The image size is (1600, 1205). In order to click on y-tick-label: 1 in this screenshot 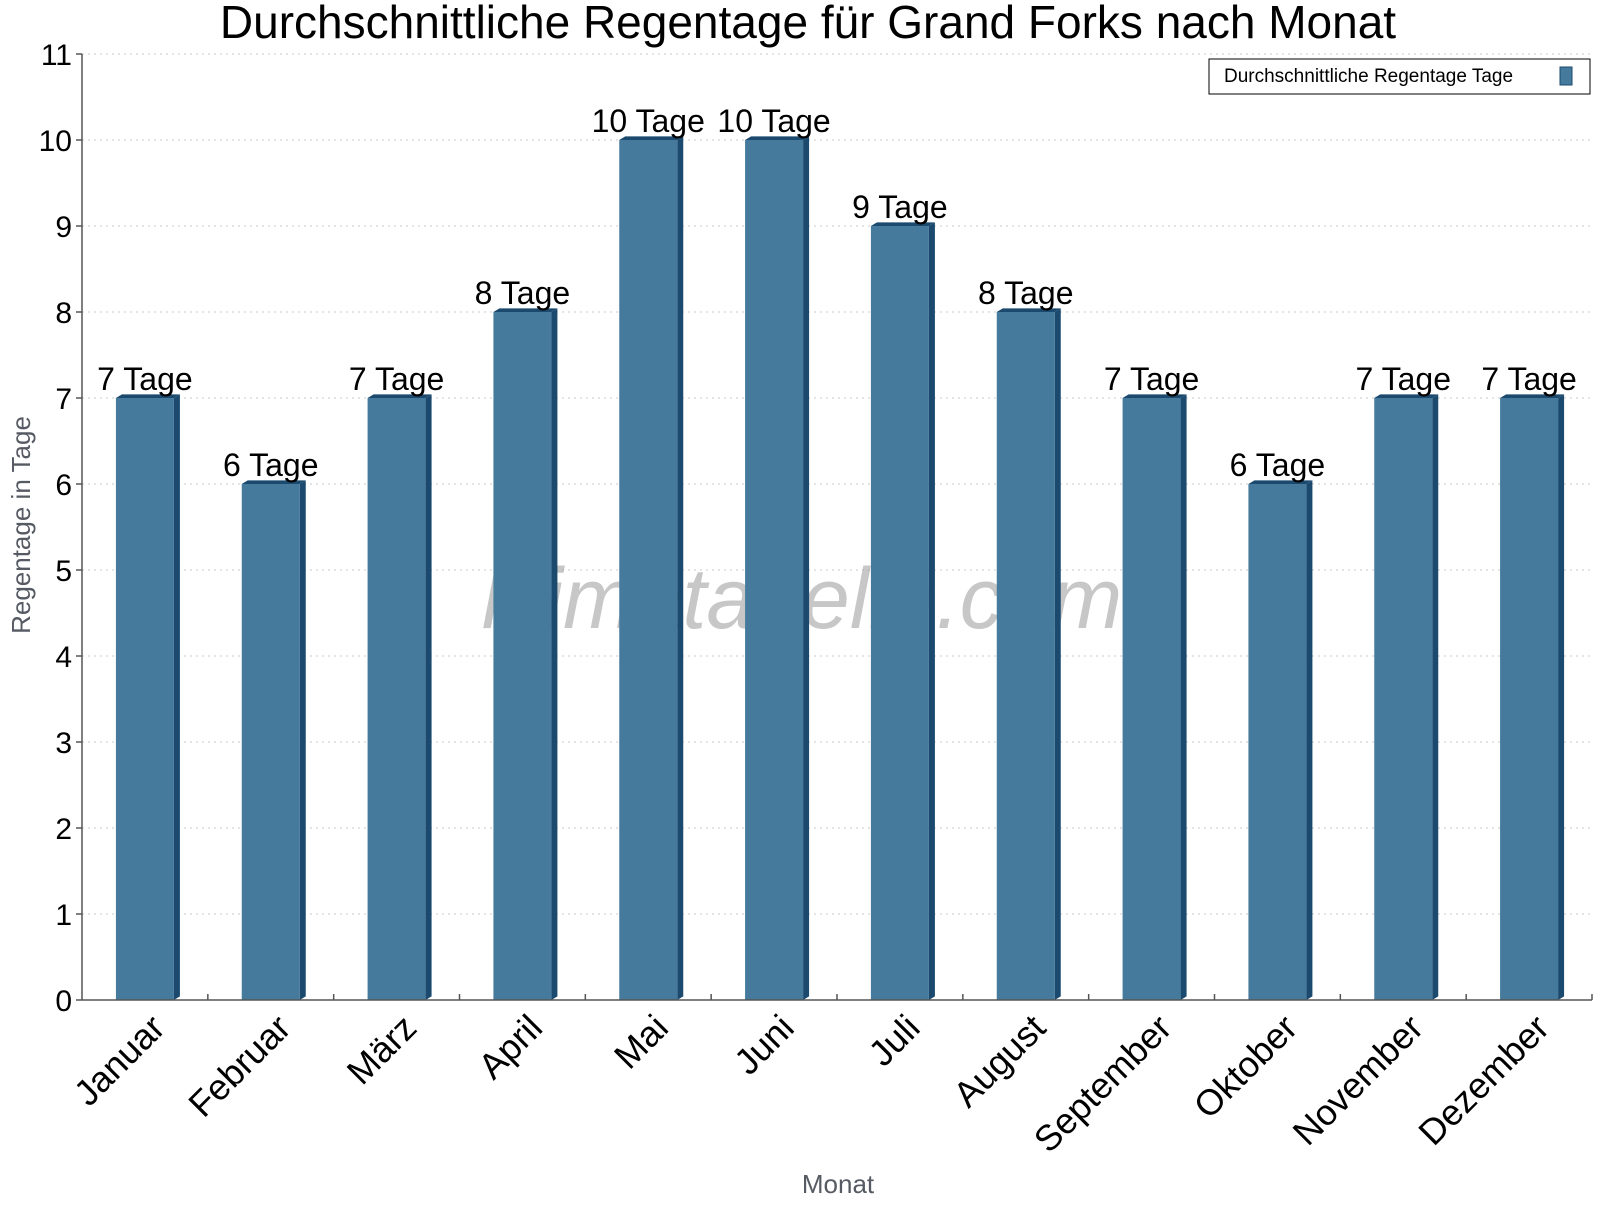, I will do `click(63, 915)`.